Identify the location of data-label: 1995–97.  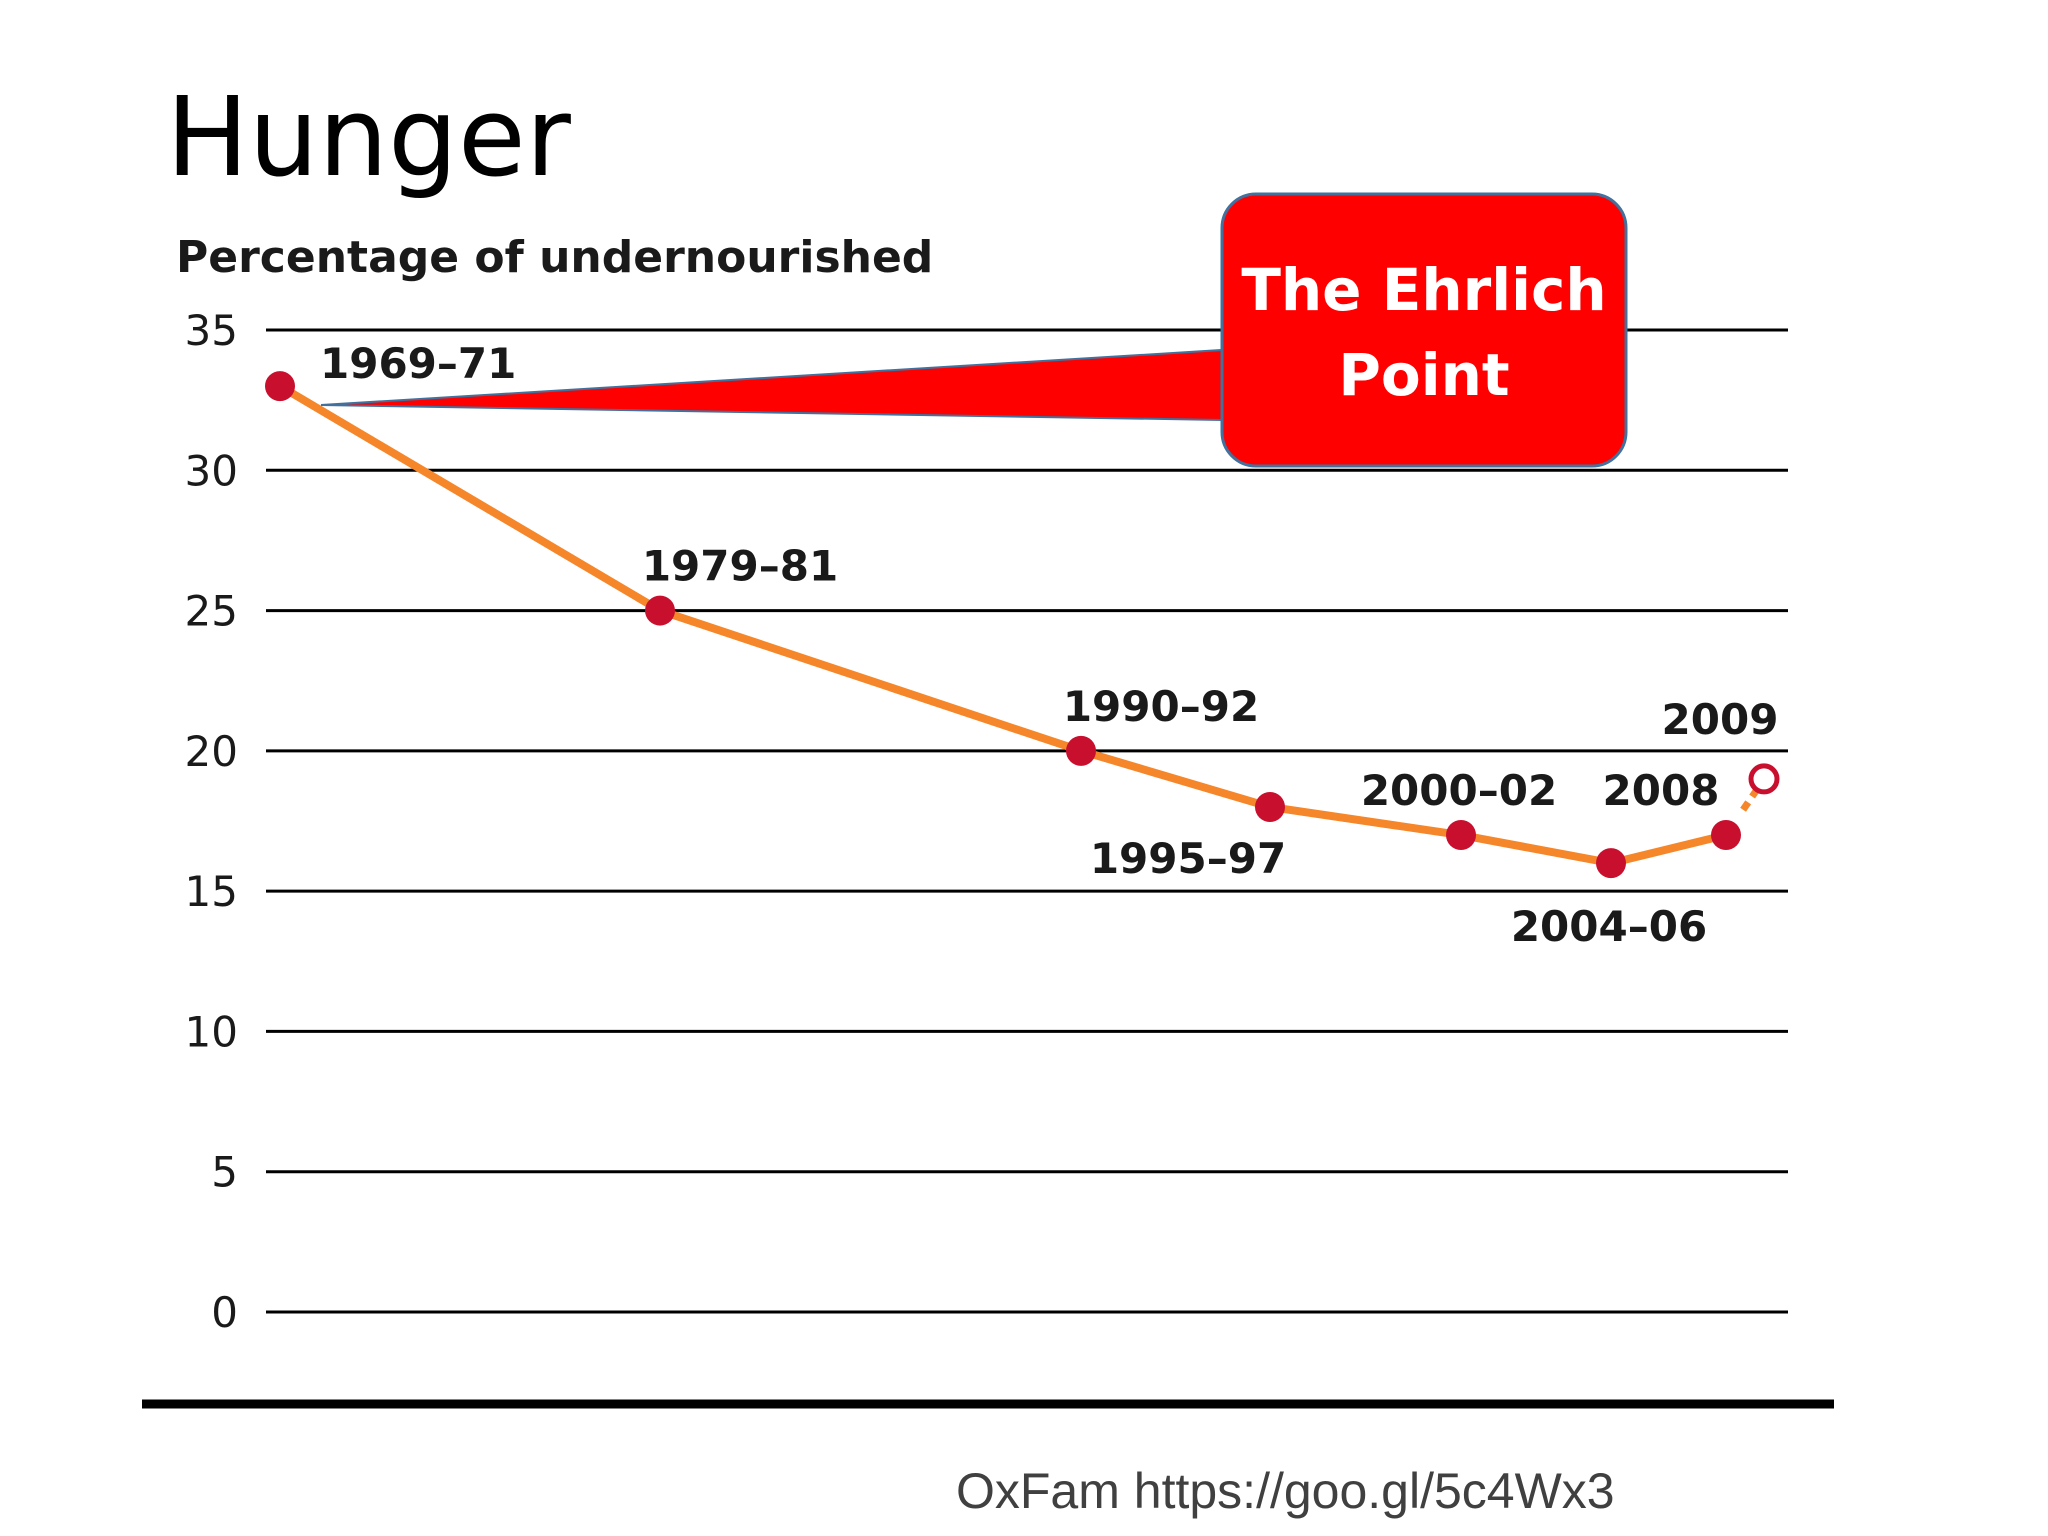
(1188, 858).